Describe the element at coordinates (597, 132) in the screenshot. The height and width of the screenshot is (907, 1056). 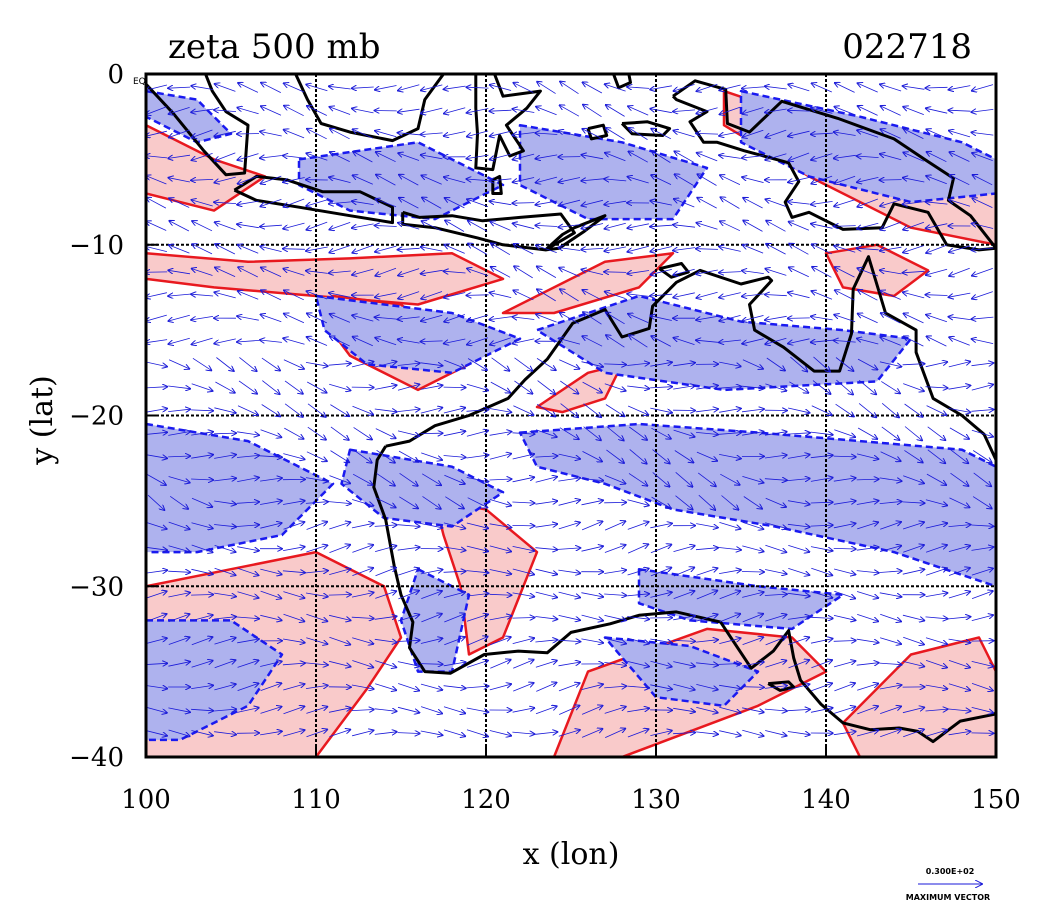
I see `coastline-buru` at that location.